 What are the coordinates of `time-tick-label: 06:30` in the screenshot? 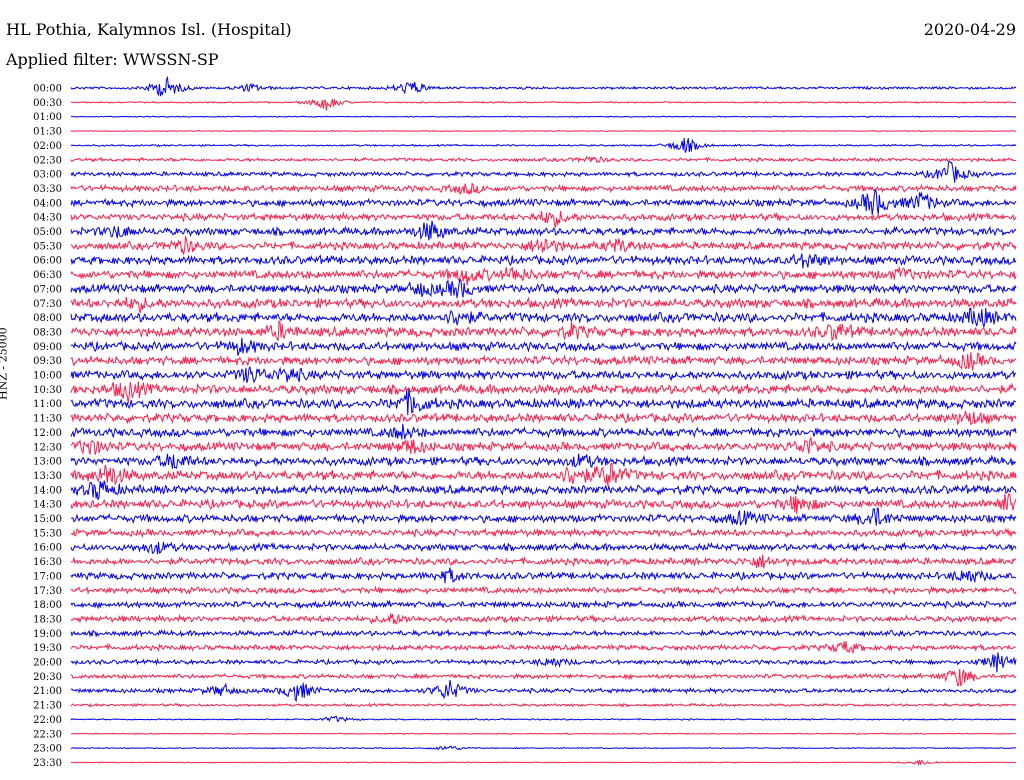 It's located at (47, 275).